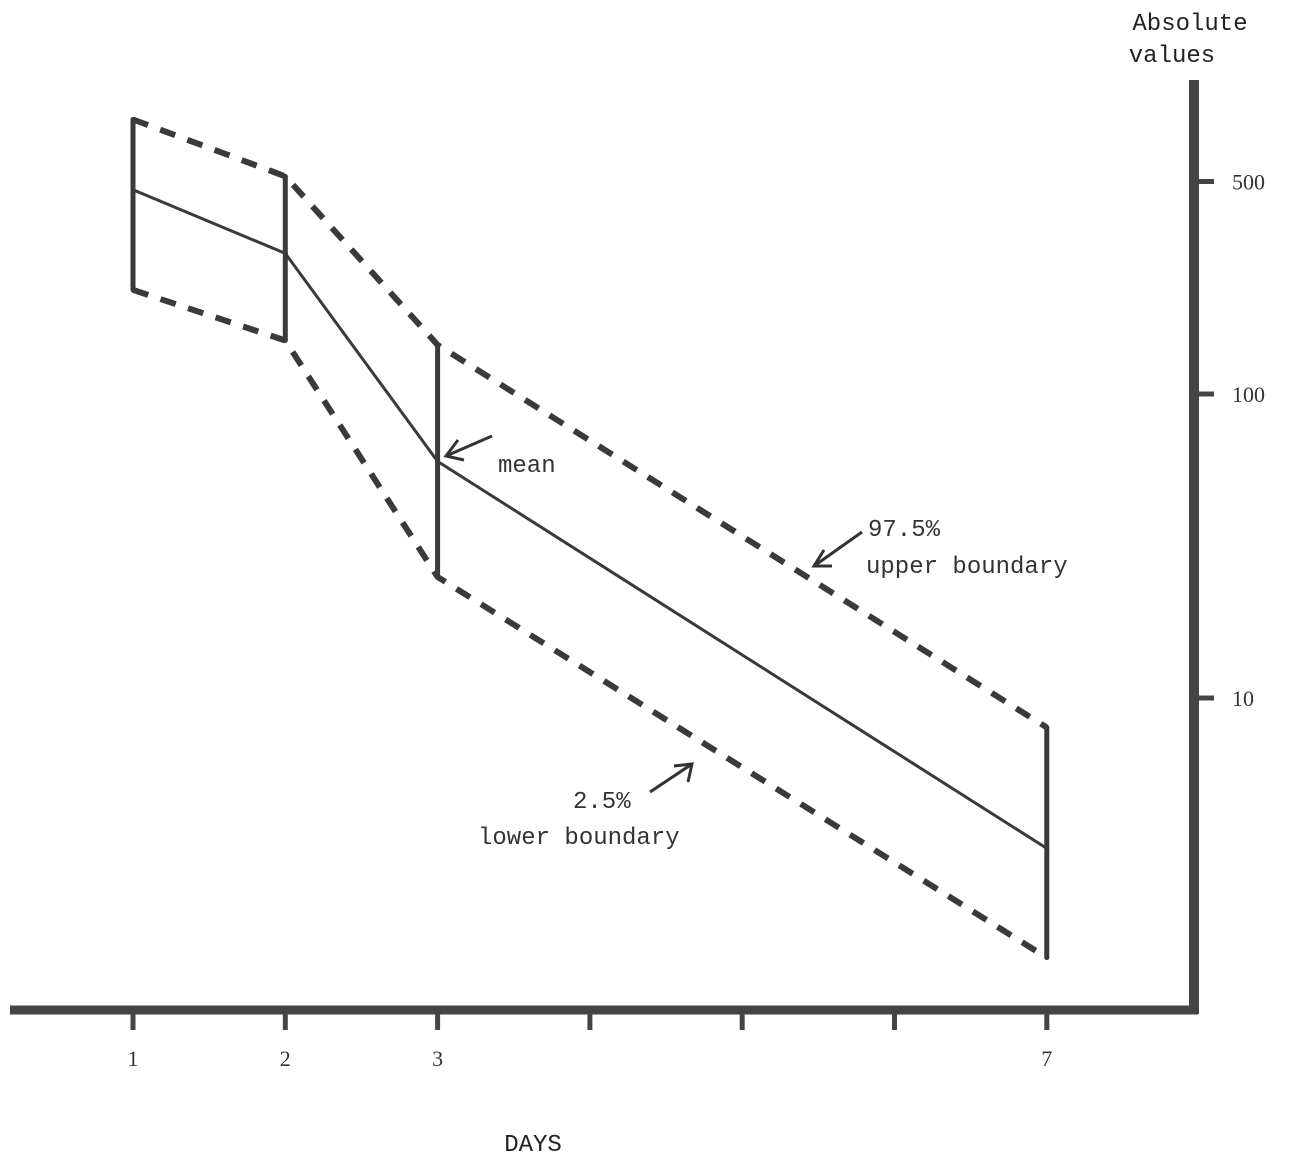 This screenshot has width=1305, height=1158. Describe the element at coordinates (437, 1058) in the screenshot. I see `x-tick-label-3: 3` at that location.